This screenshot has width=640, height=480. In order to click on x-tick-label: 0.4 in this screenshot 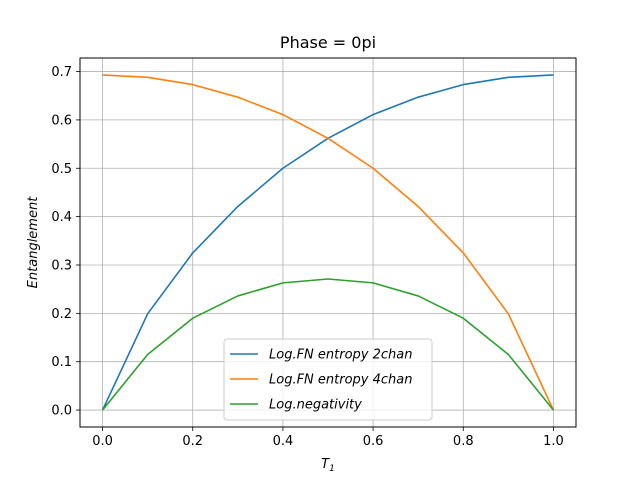, I will do `click(283, 441)`.